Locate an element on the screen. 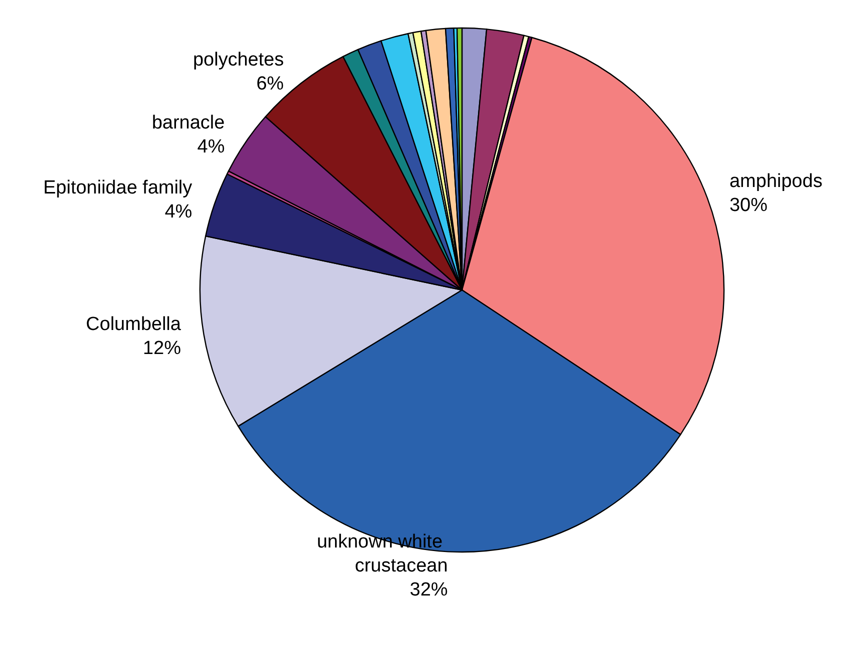 The height and width of the screenshot is (672, 862). data-label: 12% is located at coordinates (162, 349).